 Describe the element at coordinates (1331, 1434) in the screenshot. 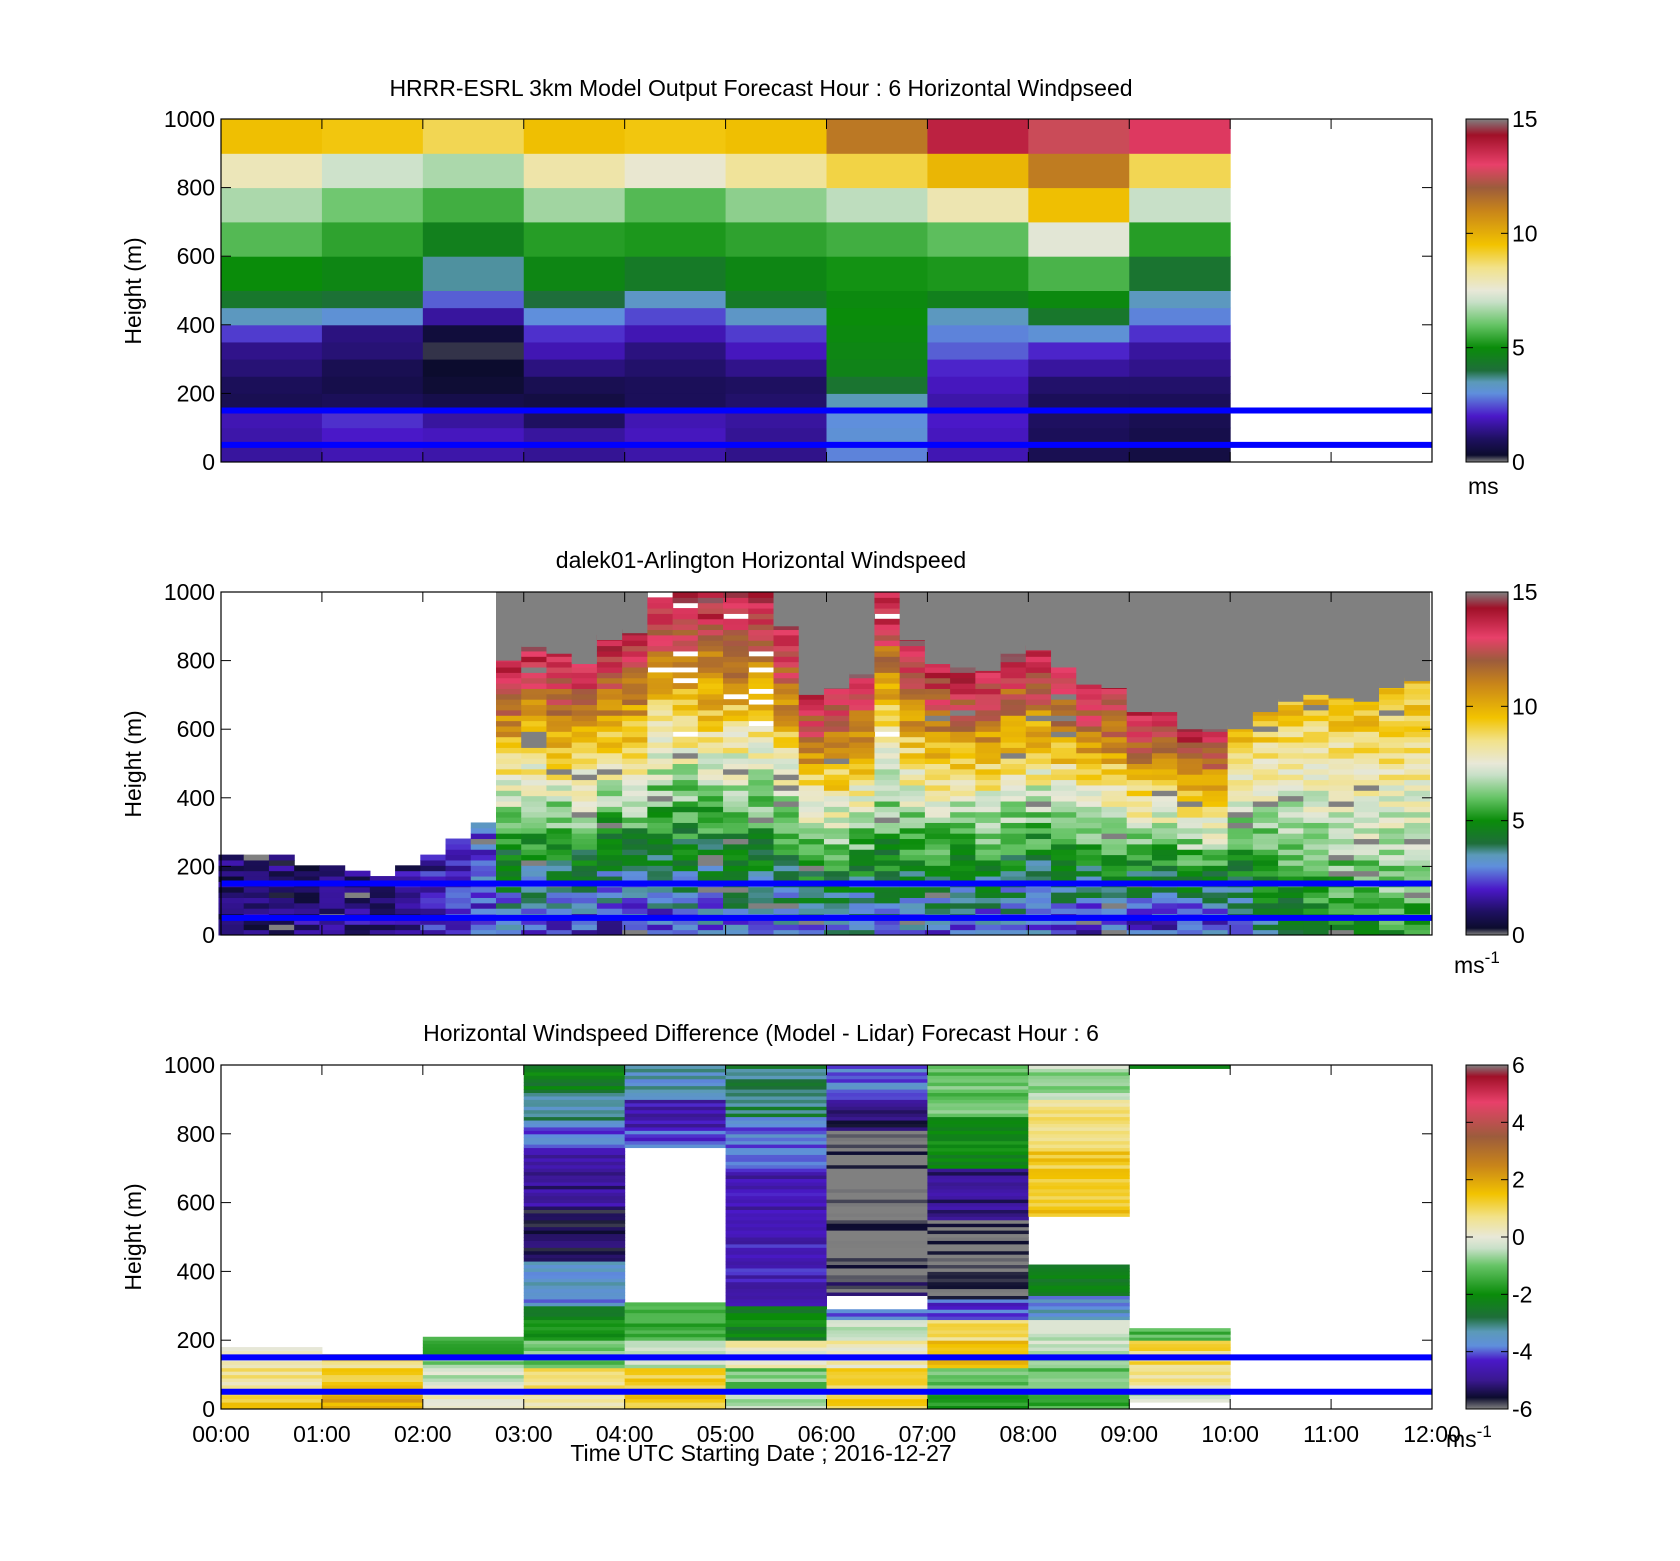

I see `x-tick-label: 11:00` at that location.